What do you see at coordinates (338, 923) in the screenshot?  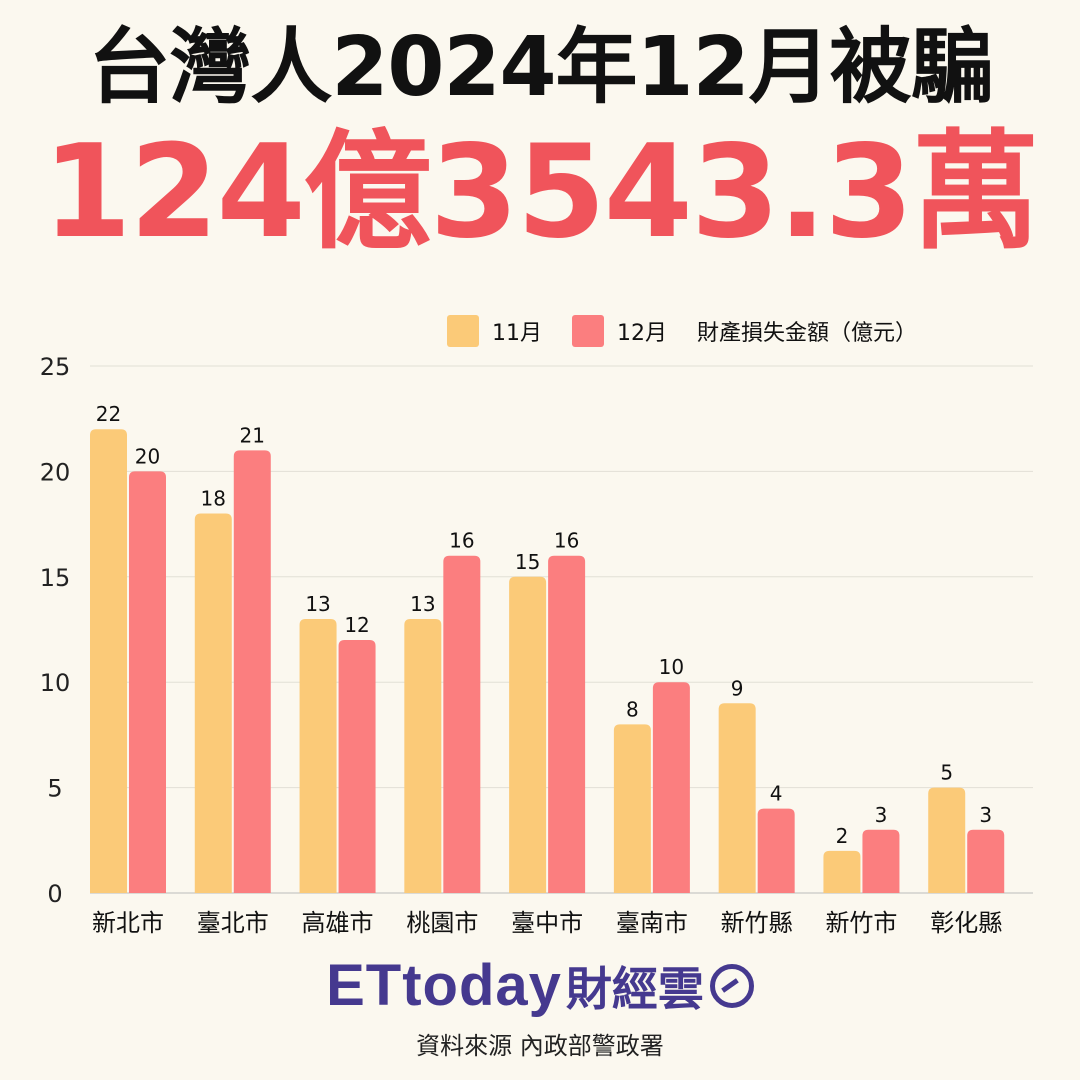 I see `x-tick-label: 高雄市` at bounding box center [338, 923].